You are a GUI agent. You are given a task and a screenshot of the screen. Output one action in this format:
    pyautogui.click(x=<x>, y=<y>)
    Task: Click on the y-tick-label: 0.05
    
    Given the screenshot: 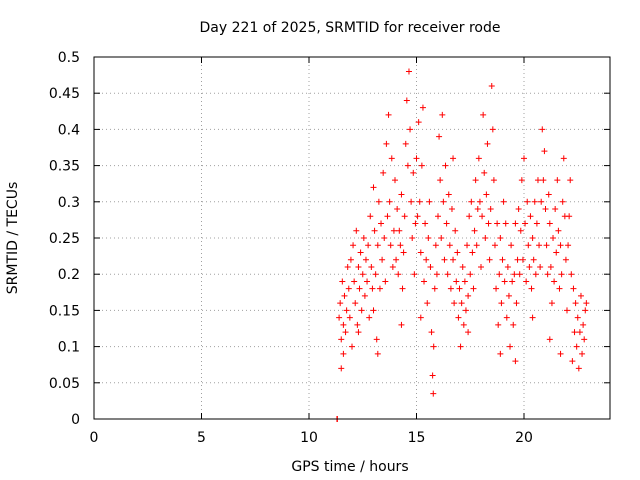 What is the action you would take?
    pyautogui.click(x=64, y=384)
    